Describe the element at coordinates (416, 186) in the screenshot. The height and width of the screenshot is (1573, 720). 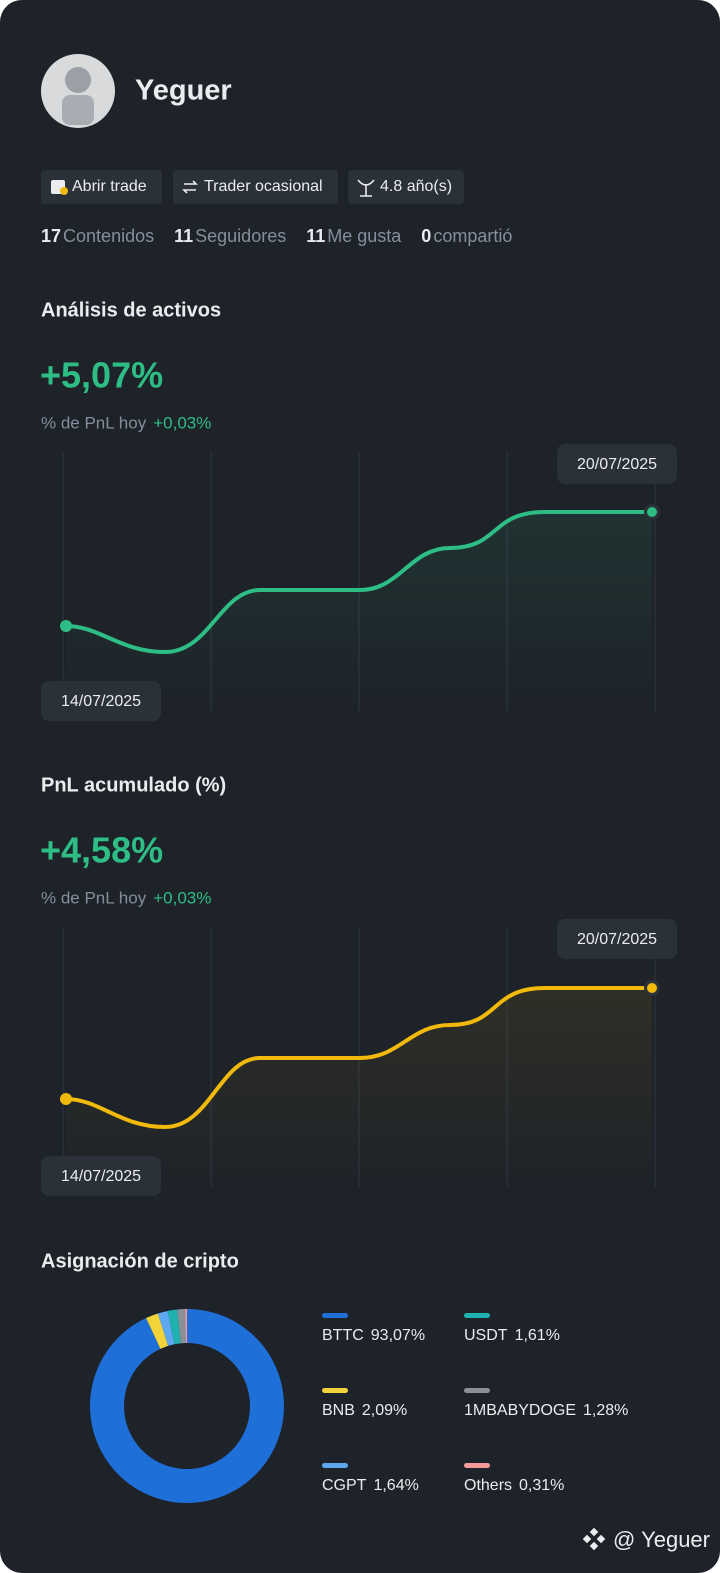
I see `badge-label: 4.8 año(s)` at that location.